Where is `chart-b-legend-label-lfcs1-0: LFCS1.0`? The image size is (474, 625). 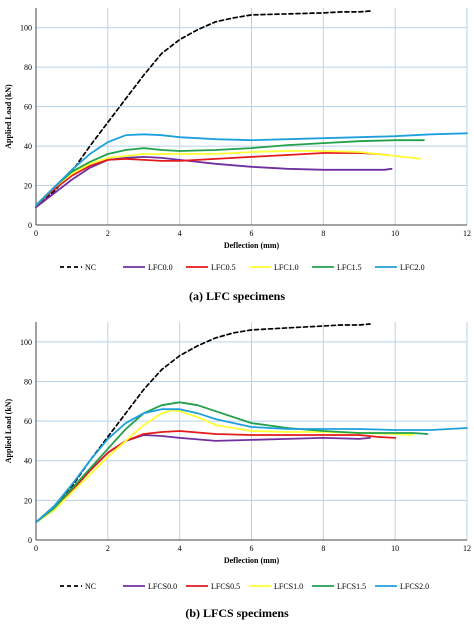 chart-b-legend-label-lfcs1-0: LFCS1.0 is located at coordinates (288, 586).